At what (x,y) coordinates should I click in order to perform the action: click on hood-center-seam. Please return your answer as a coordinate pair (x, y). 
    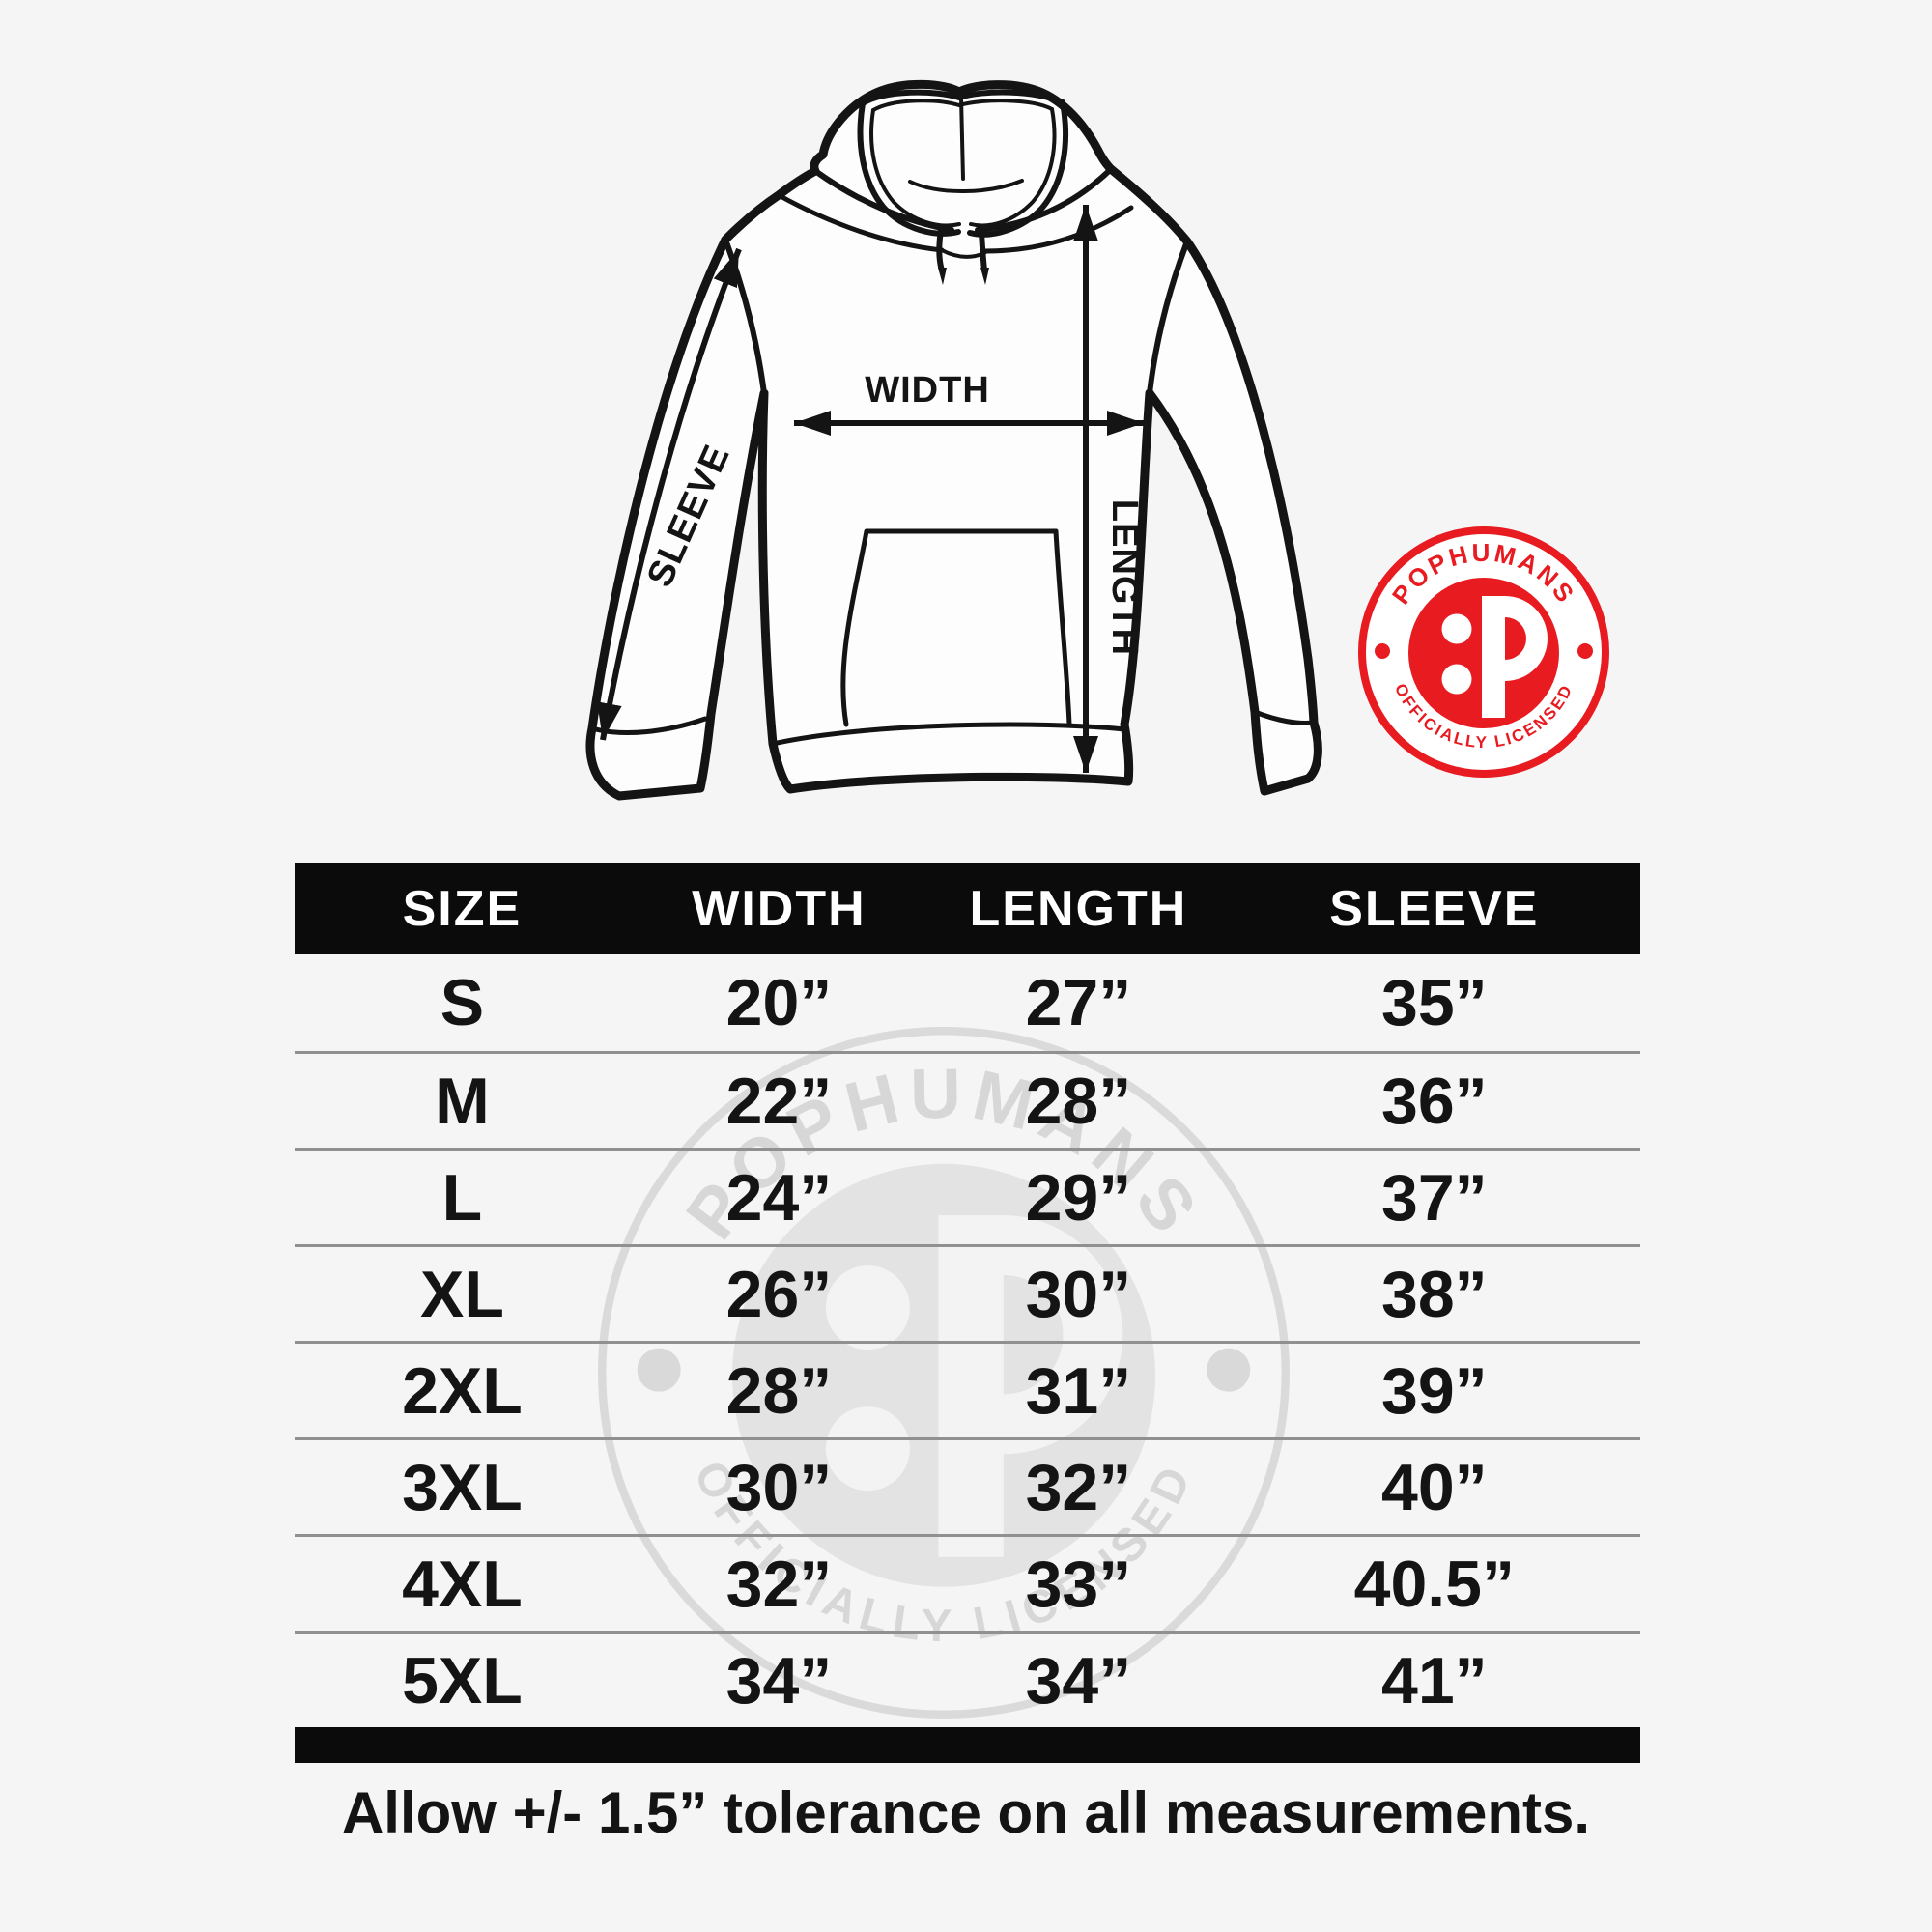
    Looking at the image, I should click on (962, 138).